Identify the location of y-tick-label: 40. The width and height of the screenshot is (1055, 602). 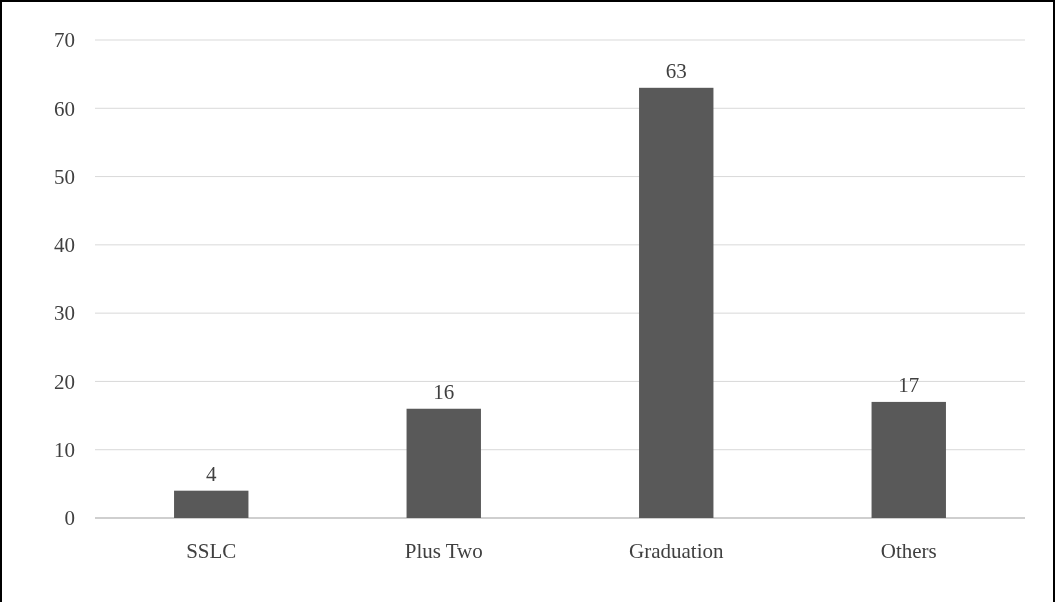
(64, 245).